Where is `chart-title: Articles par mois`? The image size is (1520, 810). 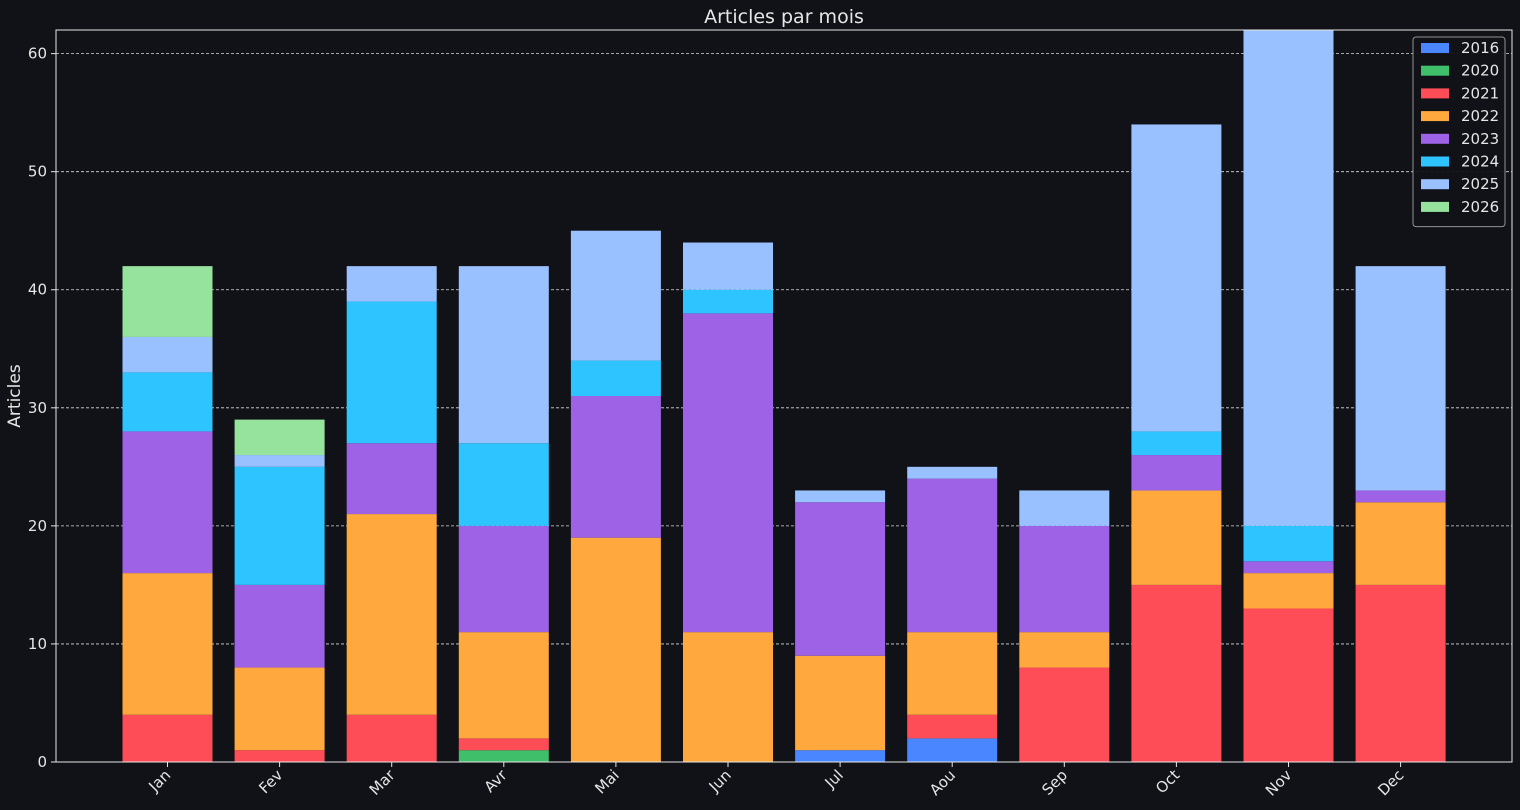 chart-title: Articles par mois is located at coordinates (784, 17).